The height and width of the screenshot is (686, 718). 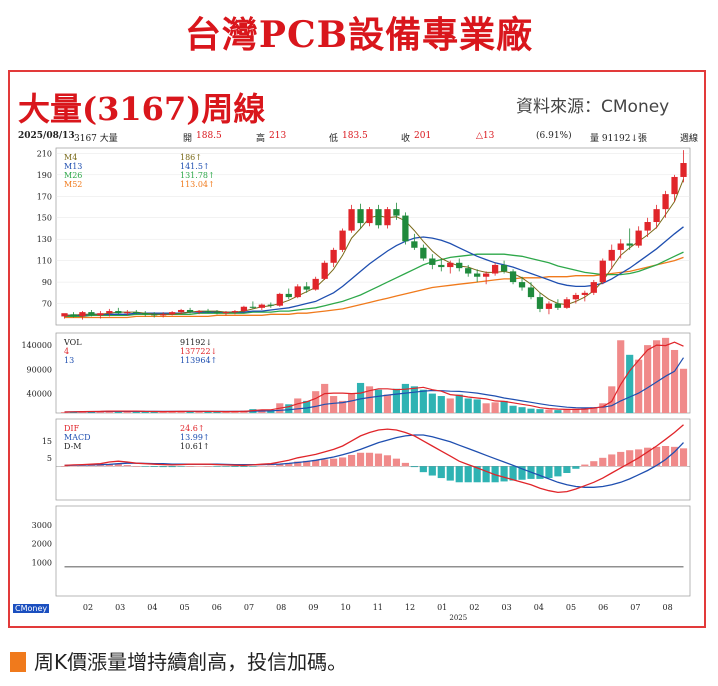 I want to click on price-ytick: 130, so click(x=44, y=239).